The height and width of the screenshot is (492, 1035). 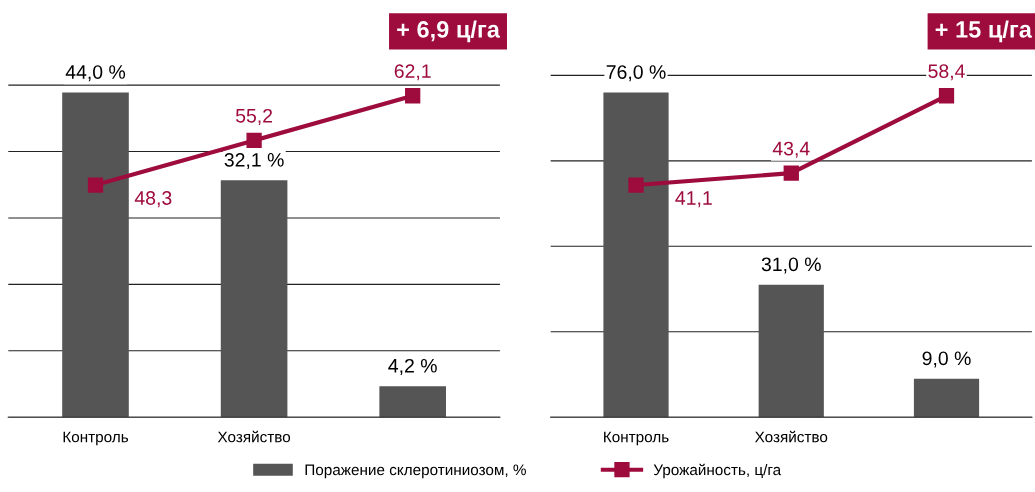 I want to click on data-label: 9,0 %, so click(x=946, y=359).